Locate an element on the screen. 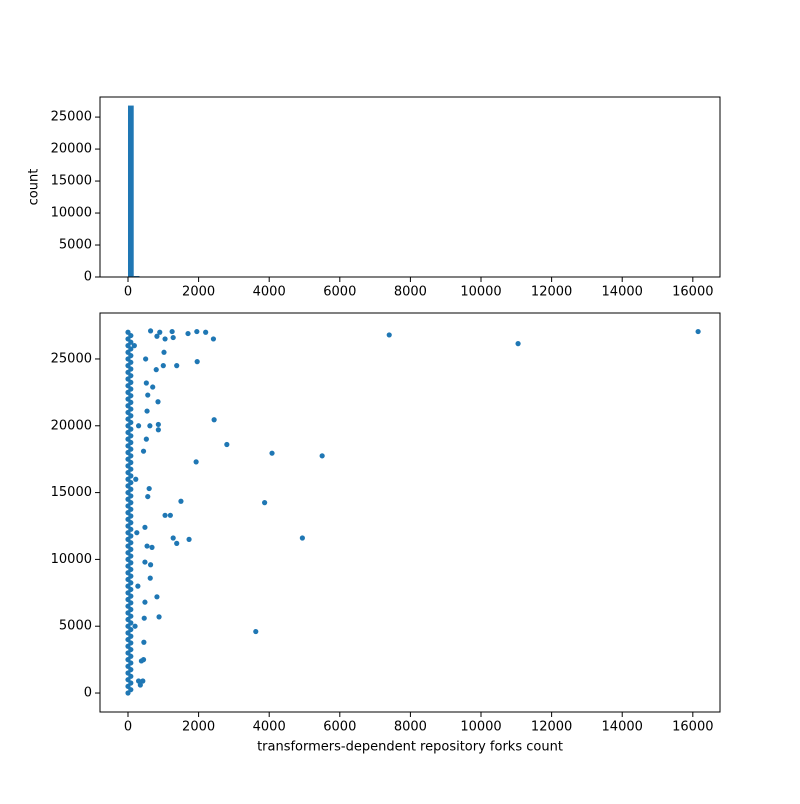  bar is located at coordinates (131, 191).